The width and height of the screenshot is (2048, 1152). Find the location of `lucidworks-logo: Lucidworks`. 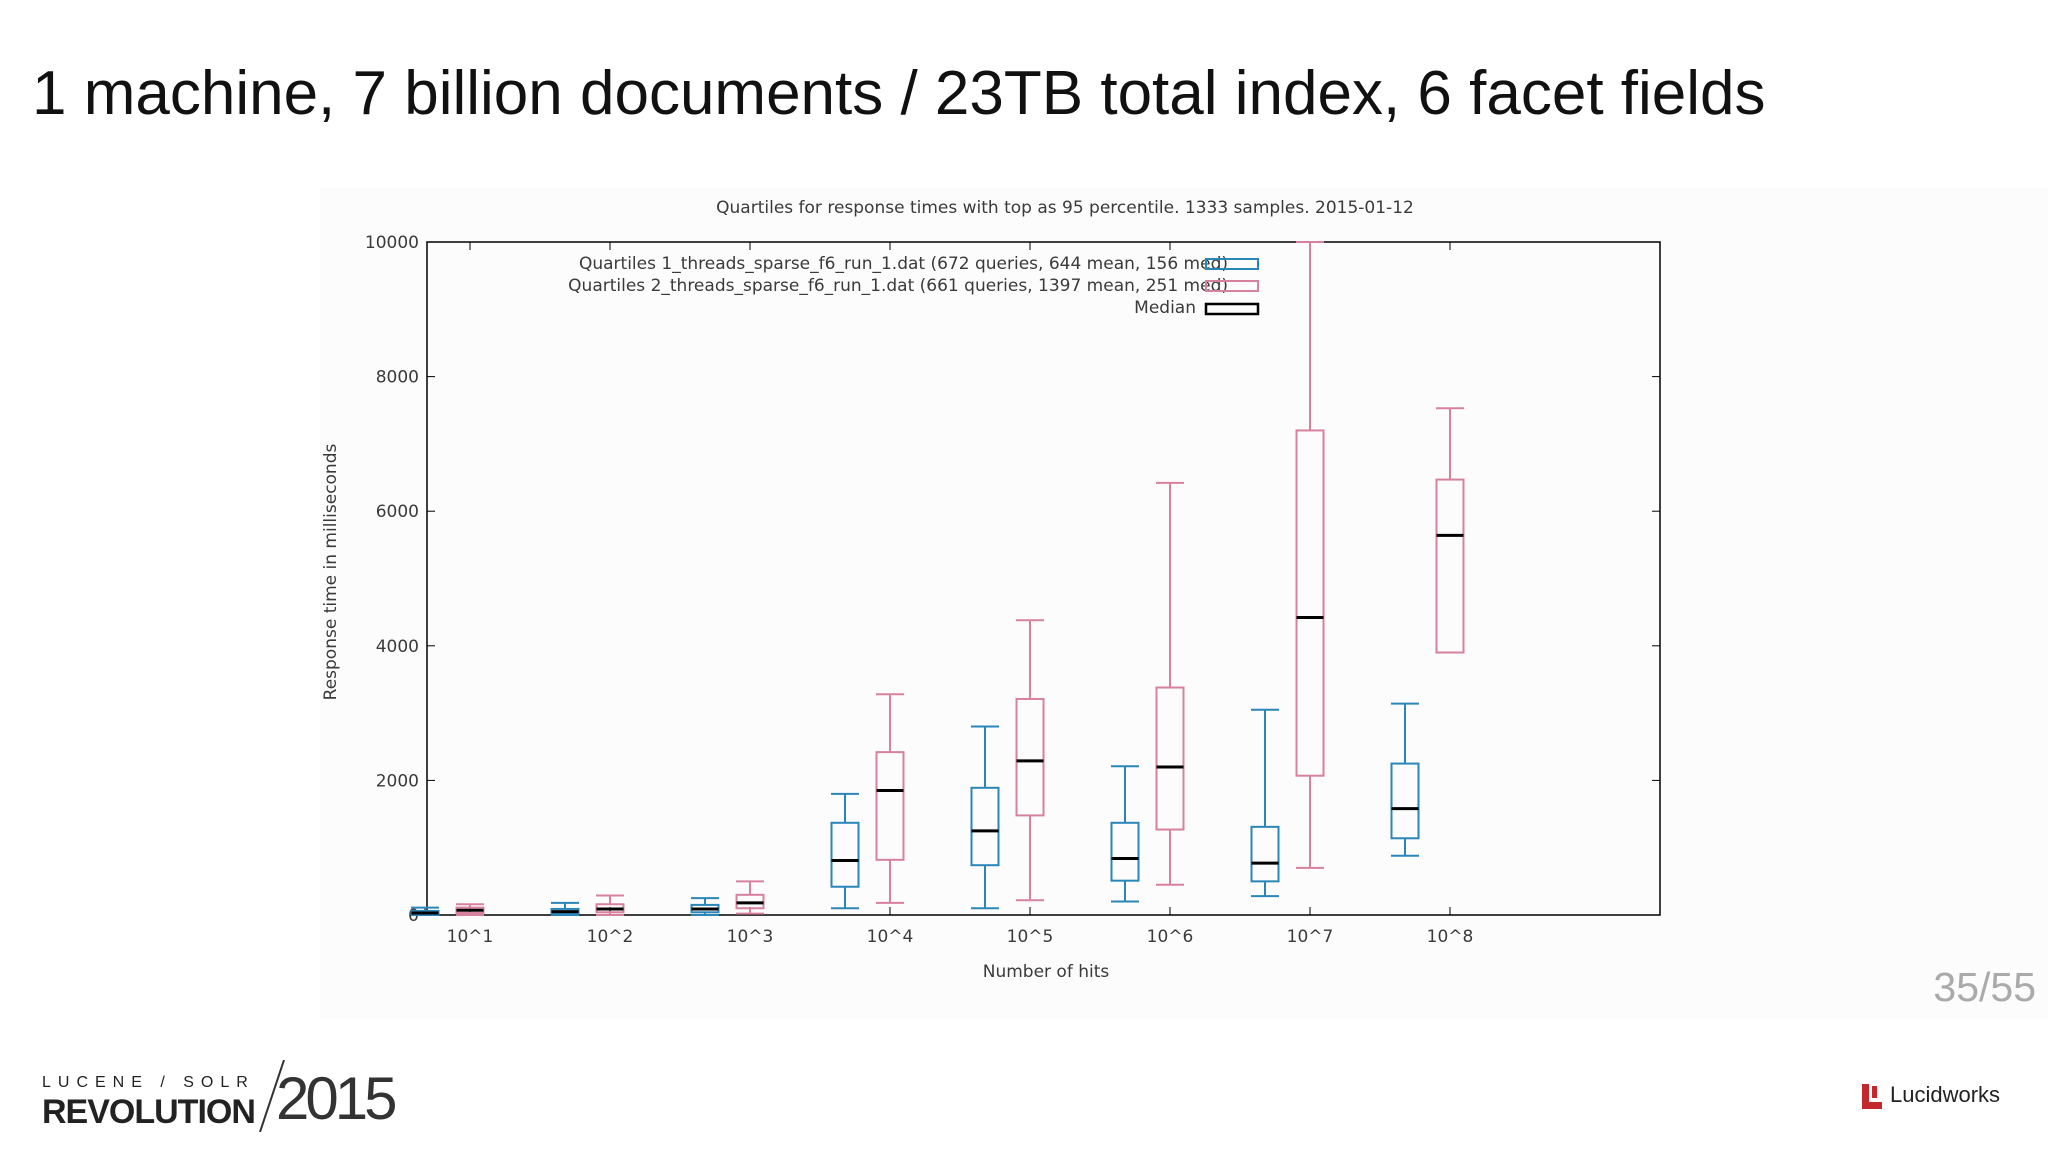

lucidworks-logo: Lucidworks is located at coordinates (1950, 1097).